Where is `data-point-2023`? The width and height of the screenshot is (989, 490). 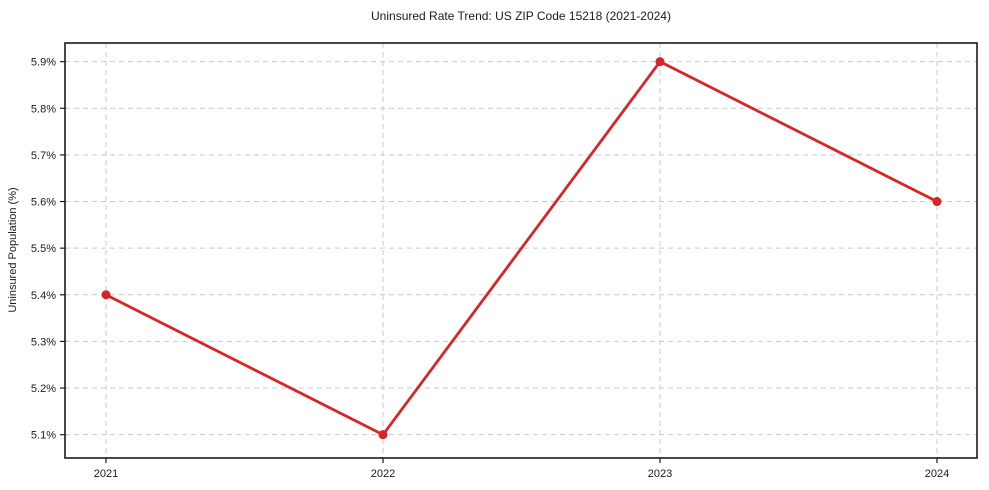 data-point-2023 is located at coordinates (660, 62).